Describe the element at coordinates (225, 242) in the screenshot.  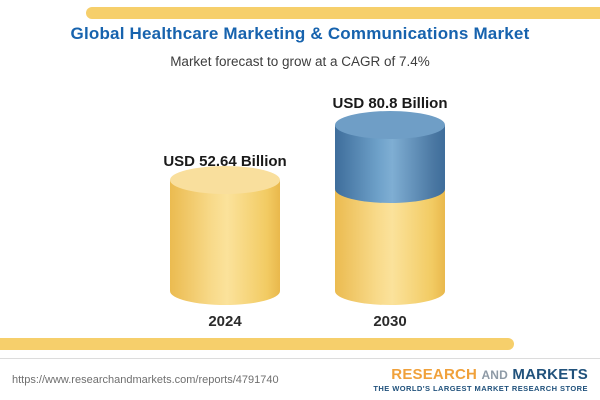
I see `bar-2024-cylinder` at that location.